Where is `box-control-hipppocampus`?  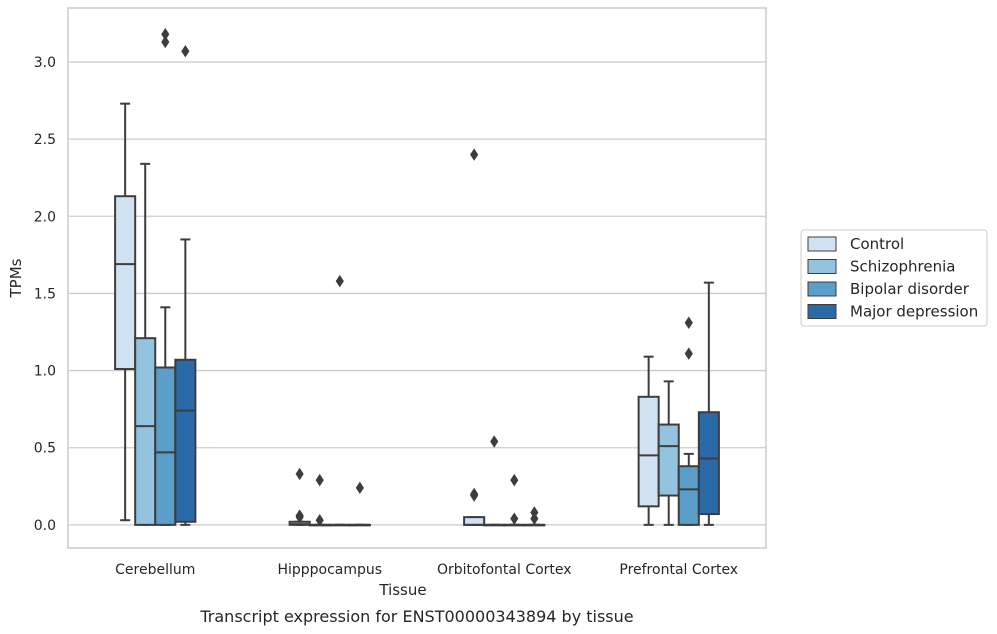 box-control-hipppocampus is located at coordinates (299, 496).